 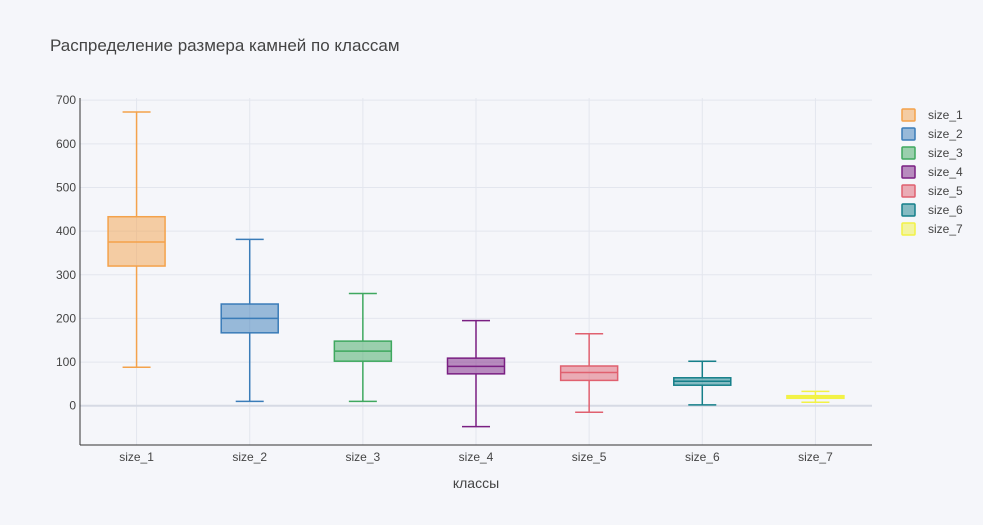 I want to click on x-axis-title: классы, so click(x=476, y=483).